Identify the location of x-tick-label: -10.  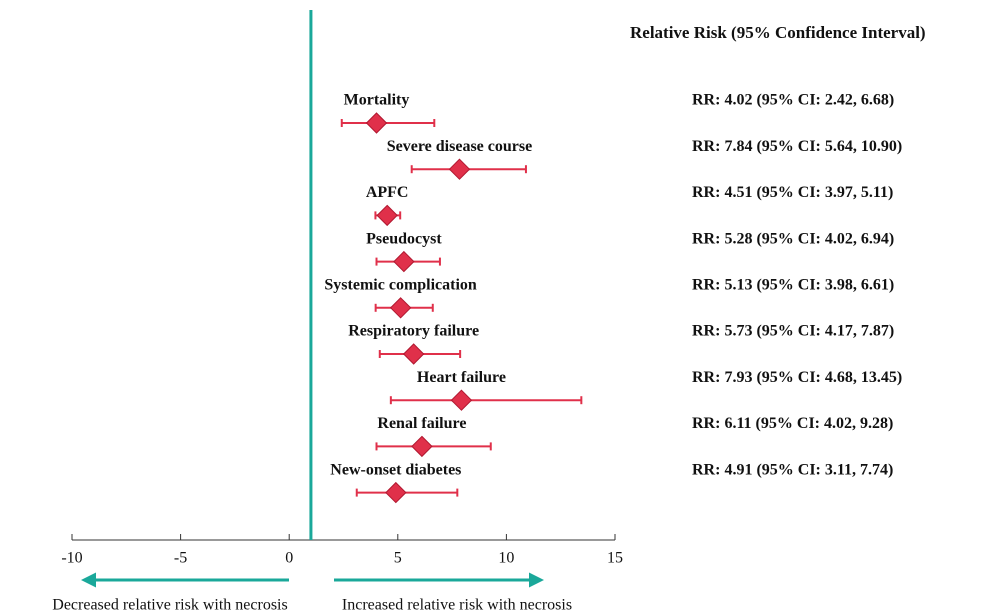
(71, 558).